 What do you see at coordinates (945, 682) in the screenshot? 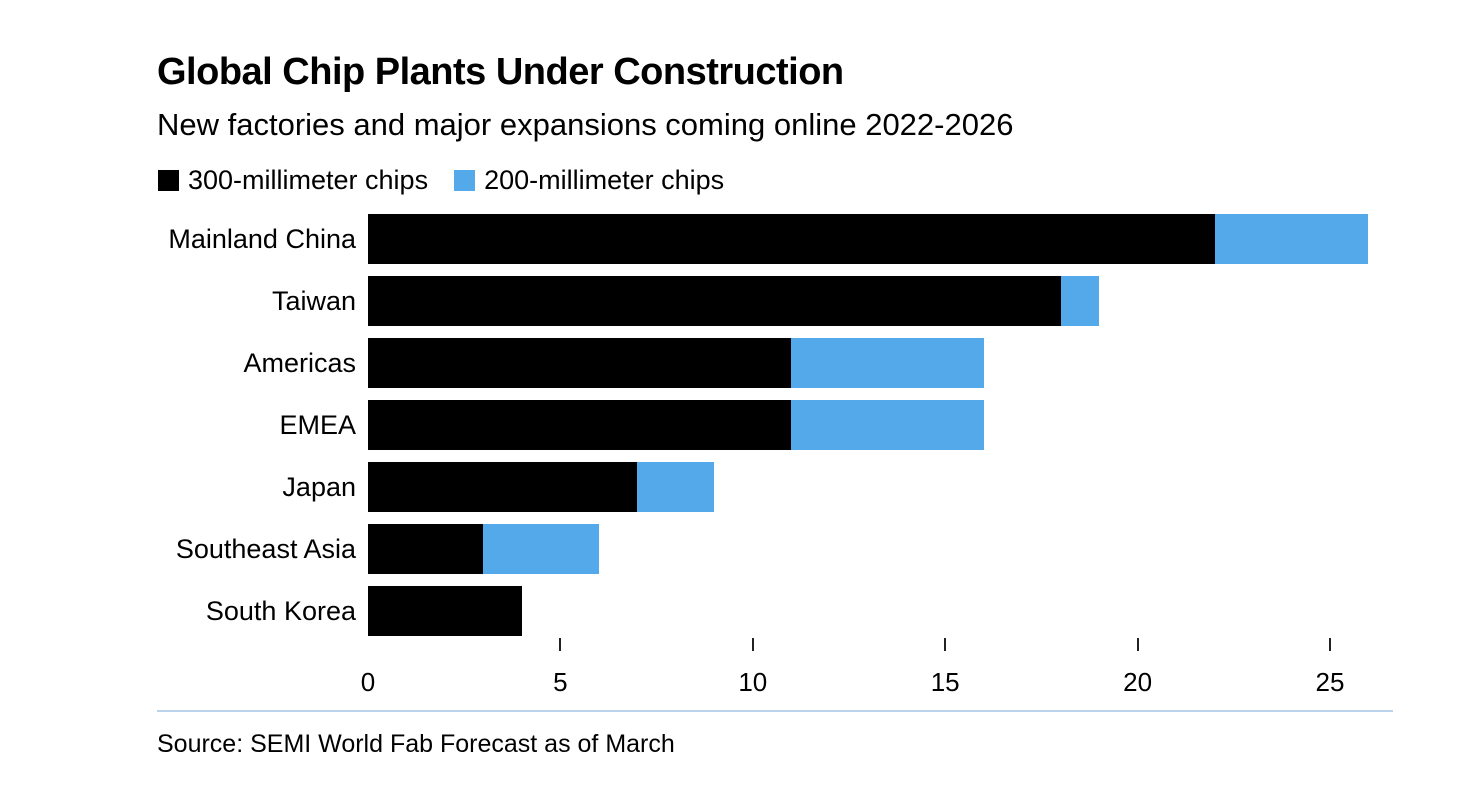
I see `axis-tick-label: 15` at bounding box center [945, 682].